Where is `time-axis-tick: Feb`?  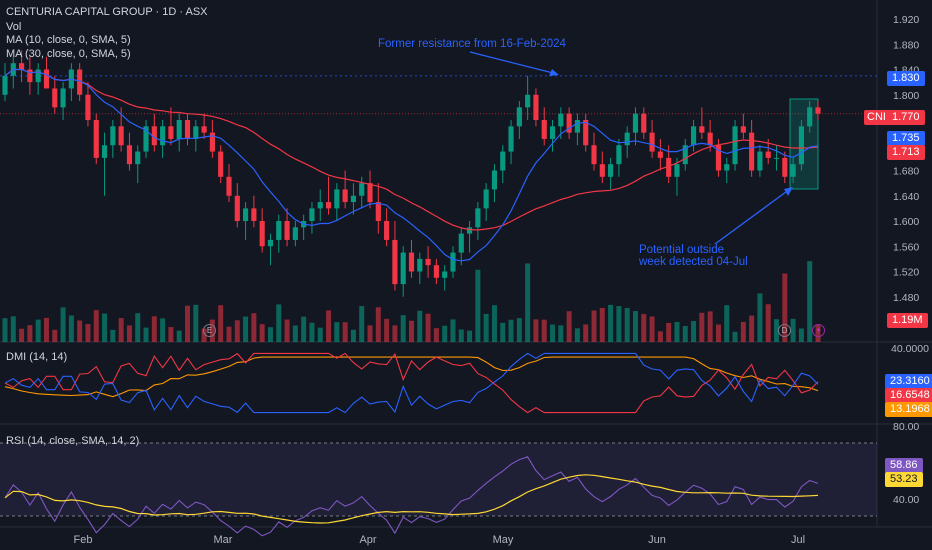 time-axis-tick: Feb is located at coordinates (83, 540).